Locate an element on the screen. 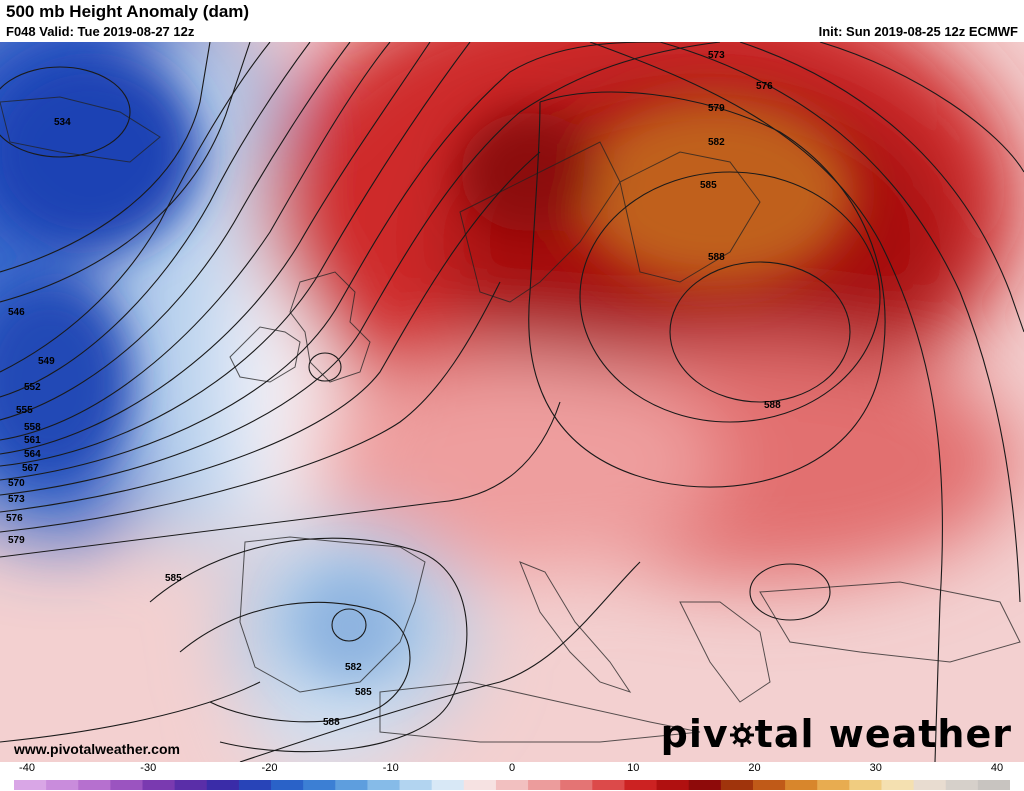 This screenshot has height=791, width=1024. colorbar-tick-label: 20 is located at coordinates (754, 768).